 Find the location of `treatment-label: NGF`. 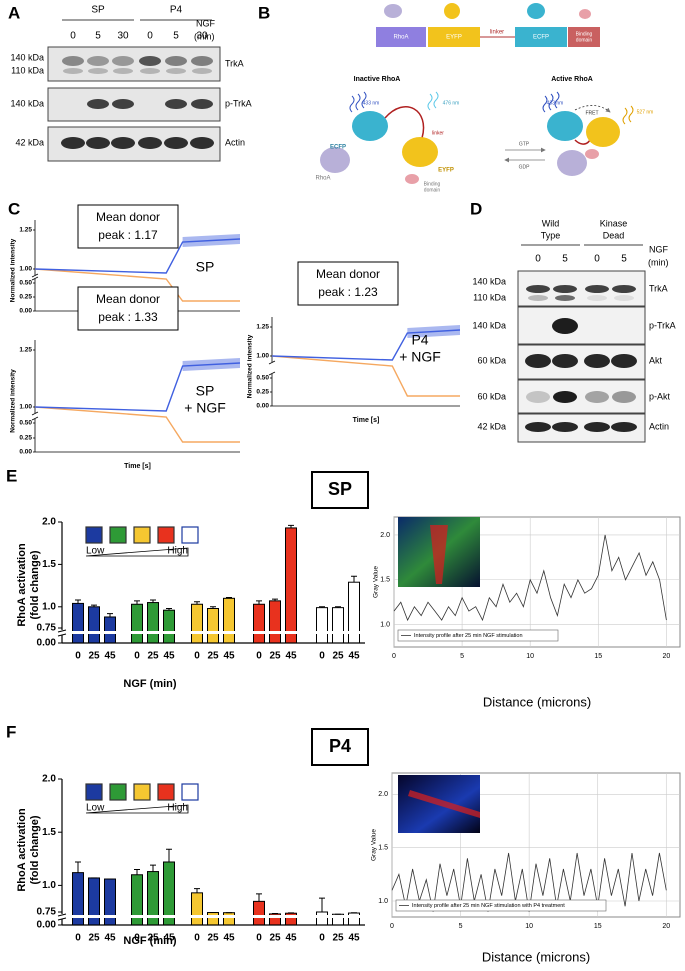

treatment-label: NGF is located at coordinates (206, 23).